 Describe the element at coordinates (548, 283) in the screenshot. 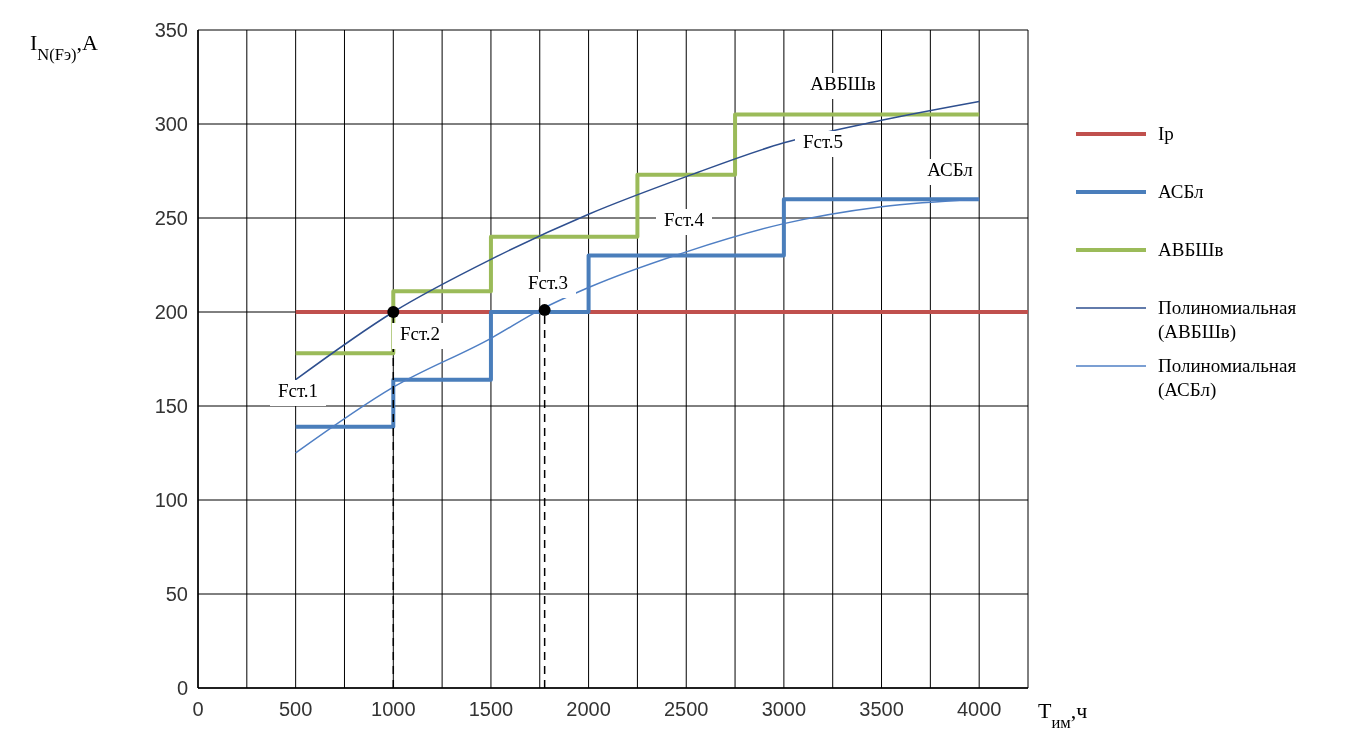

I see `annotation: Fст.3` at that location.